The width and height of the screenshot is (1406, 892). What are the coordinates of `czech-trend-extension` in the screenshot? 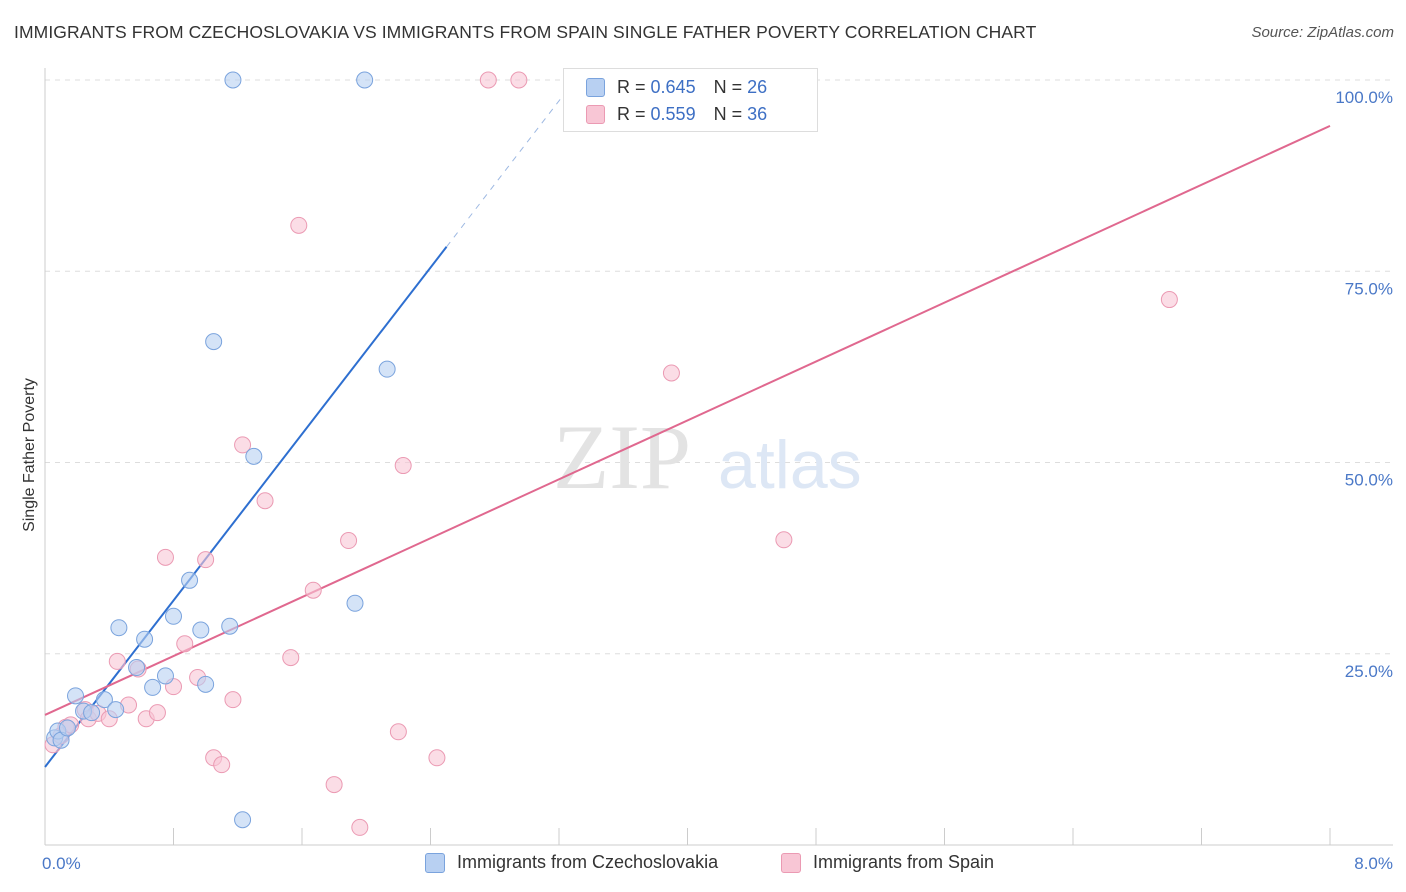 It's located at (511, 163).